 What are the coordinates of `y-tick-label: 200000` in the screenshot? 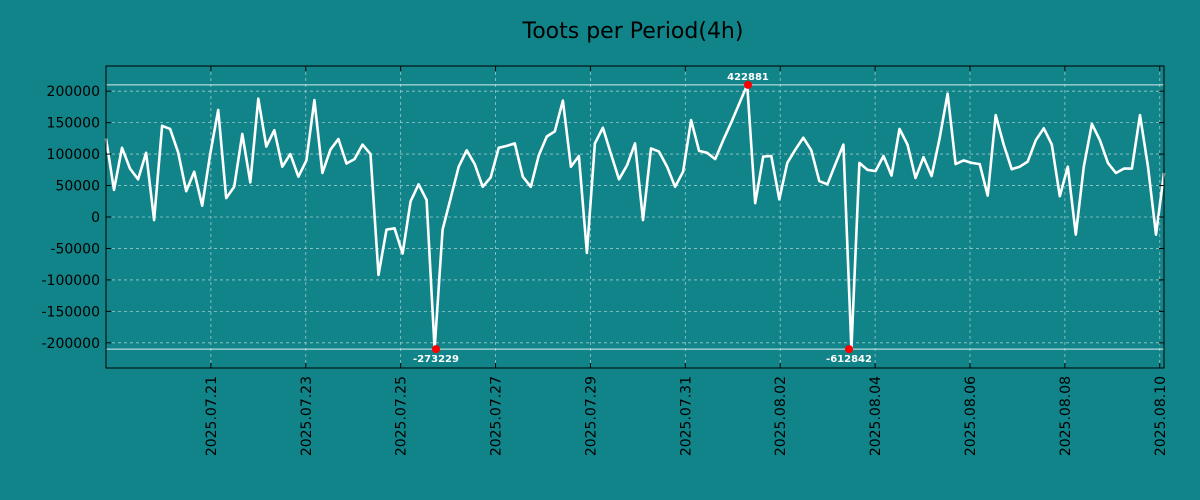 It's located at (73, 92).